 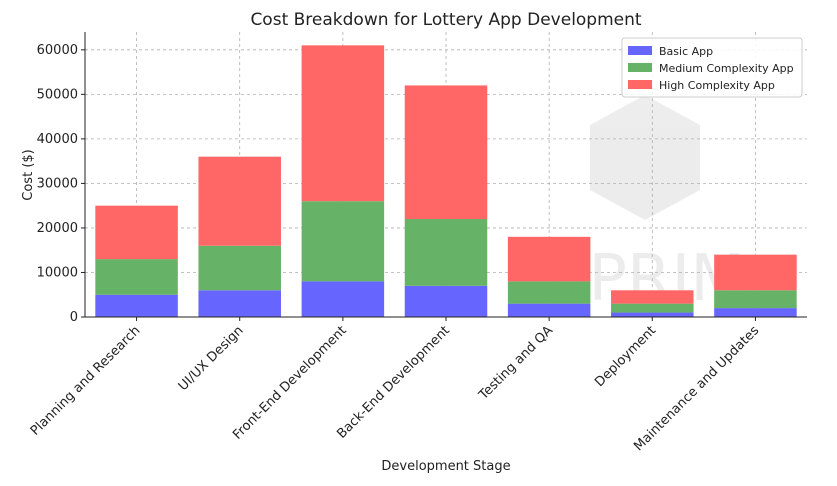 What do you see at coordinates (57, 272) in the screenshot?
I see `y-tick-label: 10000` at bounding box center [57, 272].